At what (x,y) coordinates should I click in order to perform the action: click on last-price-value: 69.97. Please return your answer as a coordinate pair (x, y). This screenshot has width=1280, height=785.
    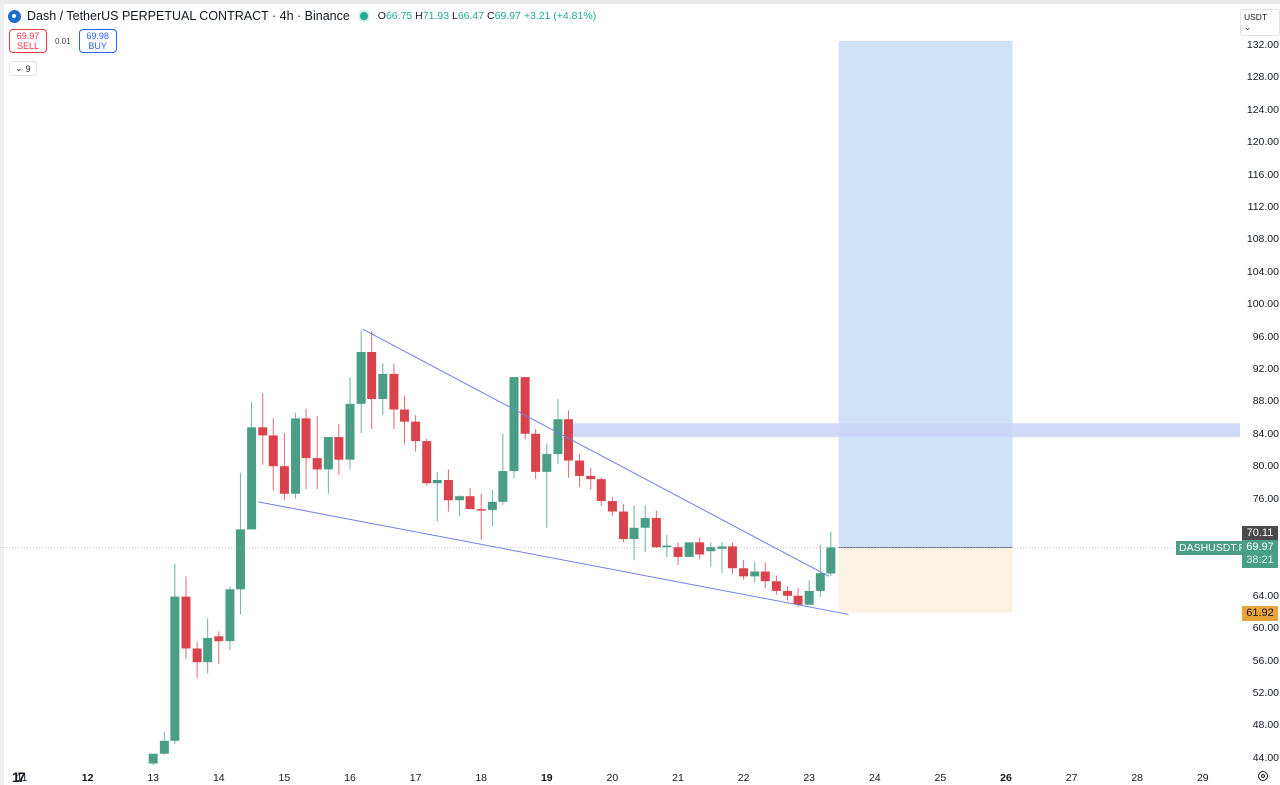
    Looking at the image, I should click on (1260, 547).